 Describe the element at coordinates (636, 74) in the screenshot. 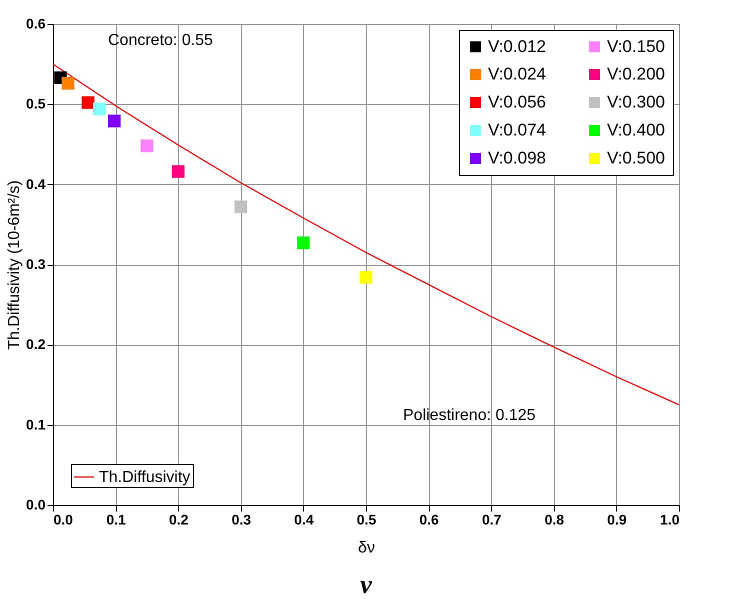

I see `legend-label: V:0.200` at that location.